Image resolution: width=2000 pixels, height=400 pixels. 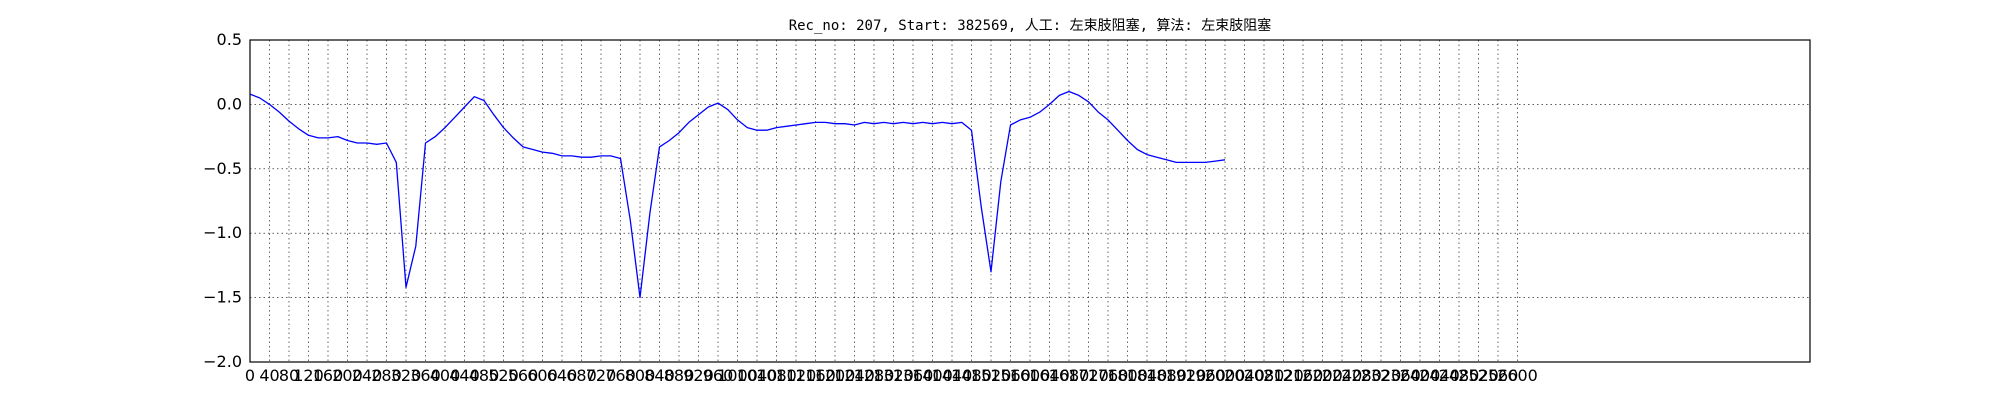 What do you see at coordinates (874, 375) in the screenshot?
I see `x-tick-label: 1280` at bounding box center [874, 375].